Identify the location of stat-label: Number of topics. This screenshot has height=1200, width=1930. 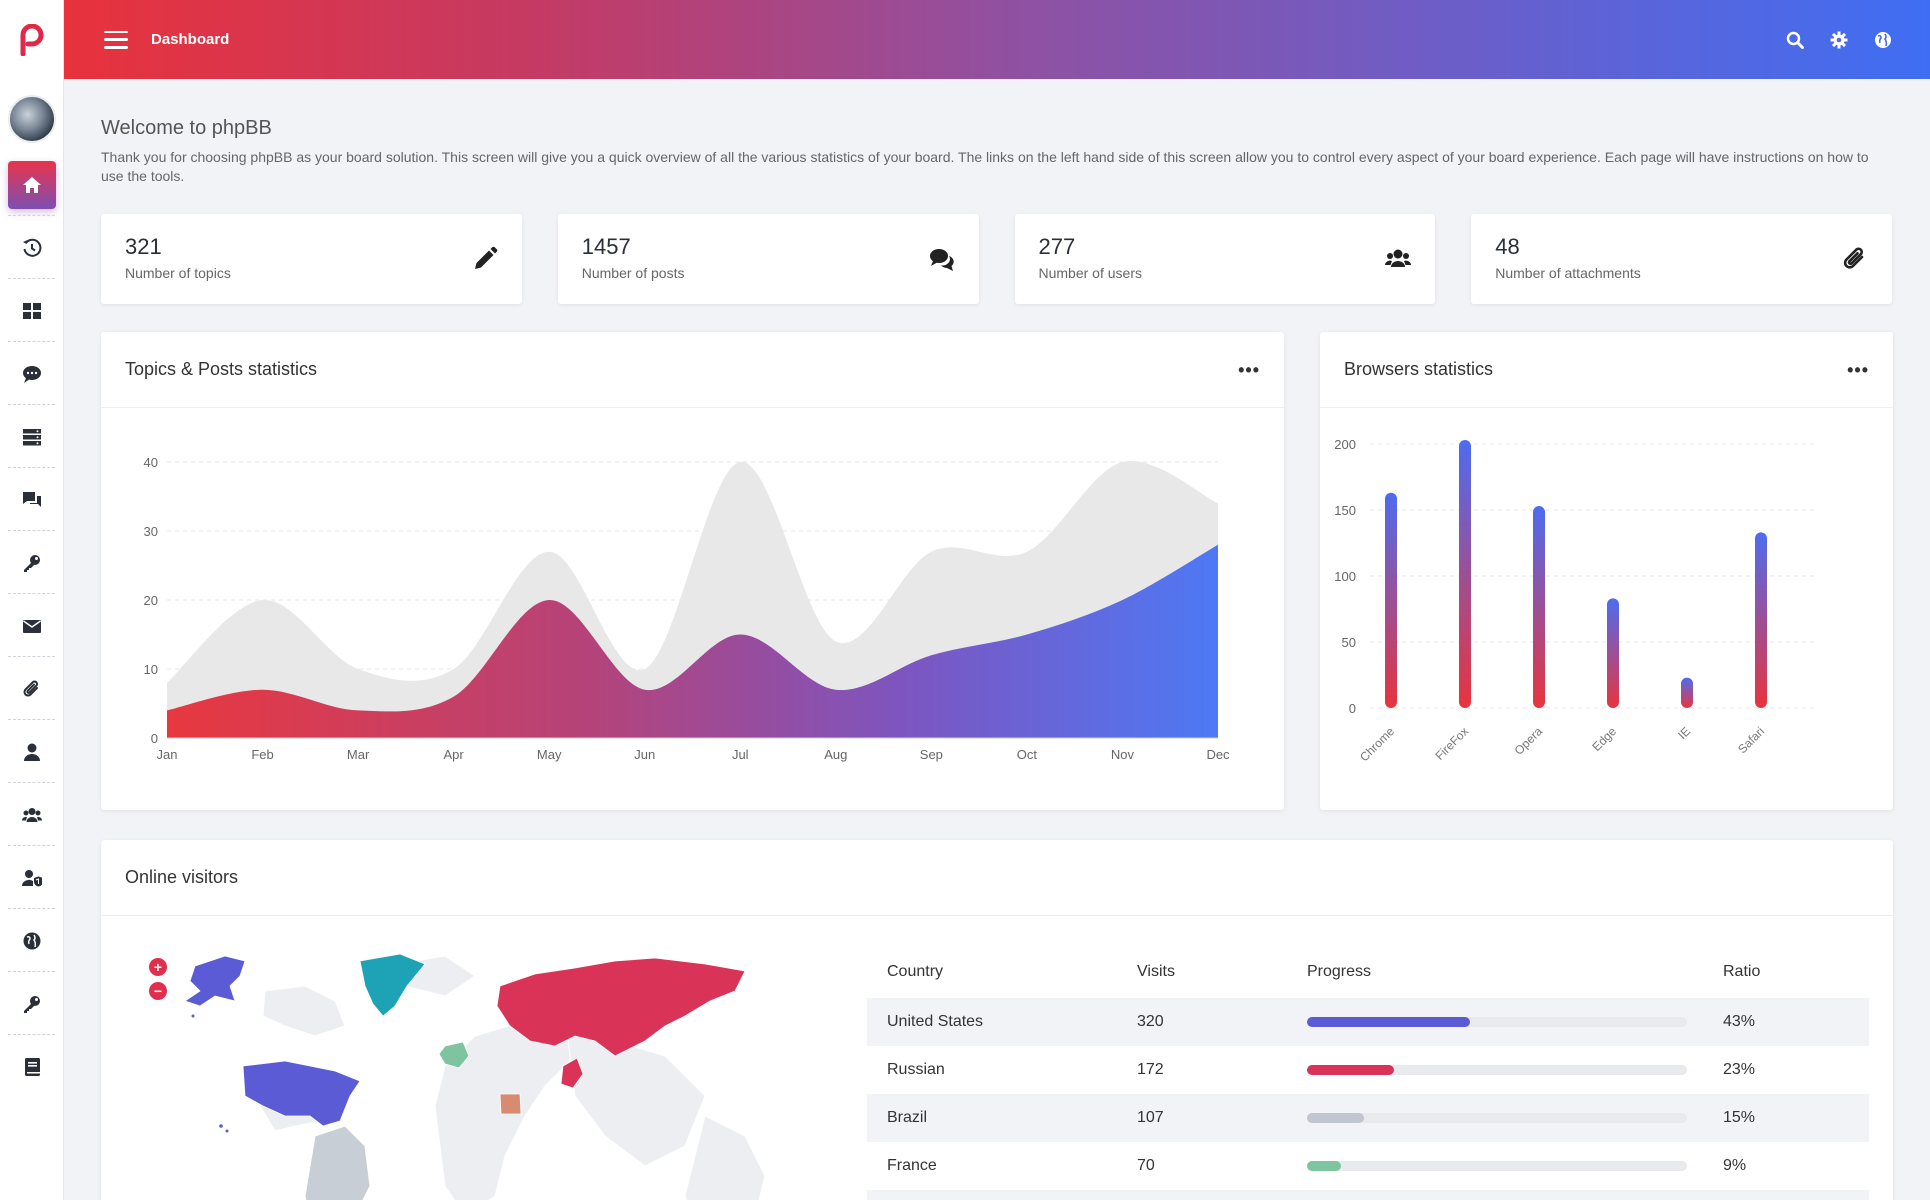
(178, 273).